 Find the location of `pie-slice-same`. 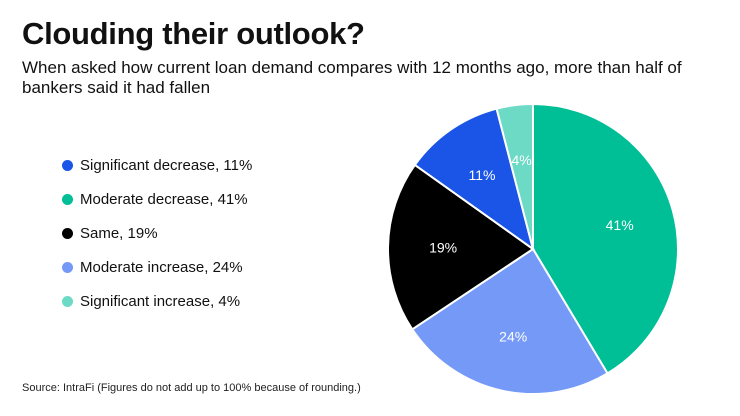

pie-slice-same is located at coordinates (461, 247).